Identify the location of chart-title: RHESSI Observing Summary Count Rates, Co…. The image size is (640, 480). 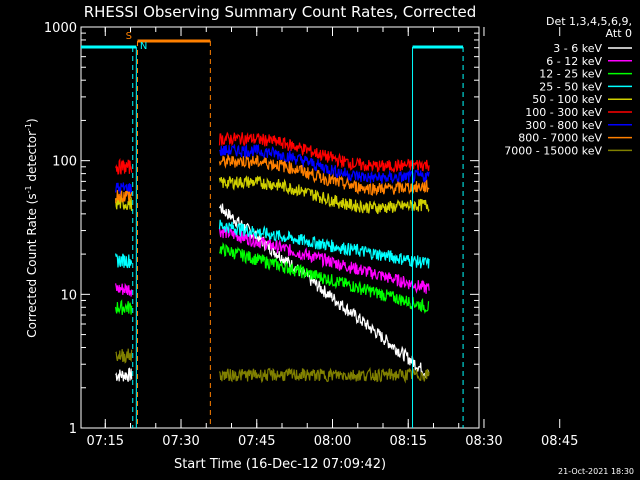
(280, 12).